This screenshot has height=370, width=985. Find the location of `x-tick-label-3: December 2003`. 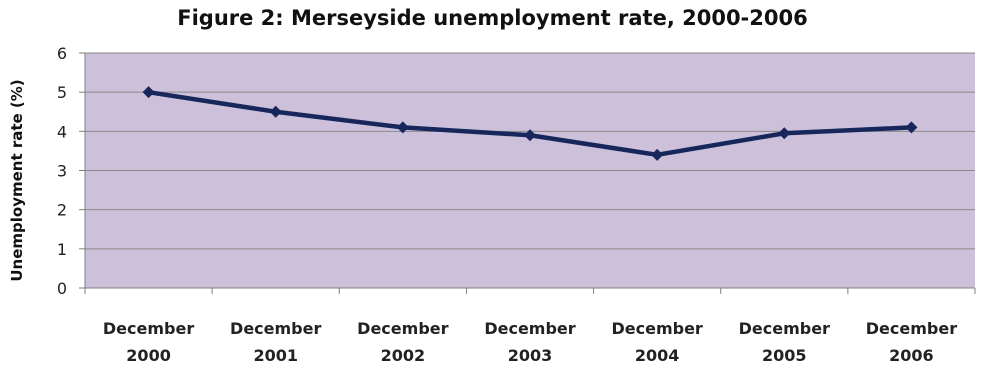

x-tick-label-3: December 2003 is located at coordinates (529, 342).